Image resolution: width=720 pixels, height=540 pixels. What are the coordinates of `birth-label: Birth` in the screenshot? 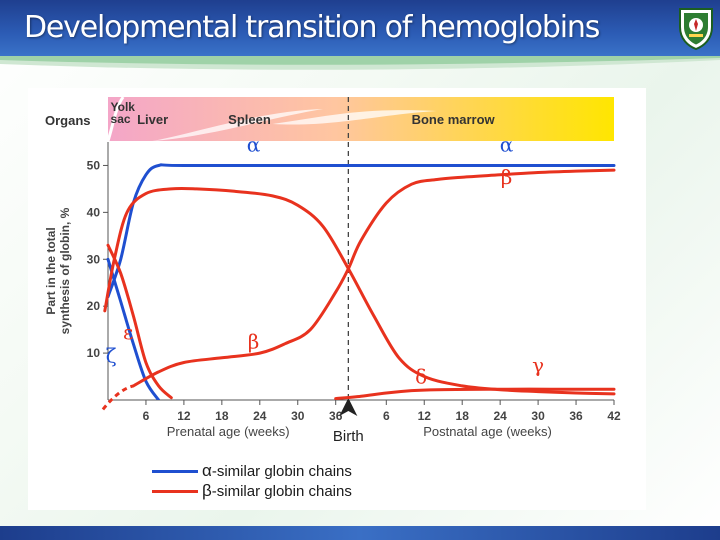 It's located at (348, 436).